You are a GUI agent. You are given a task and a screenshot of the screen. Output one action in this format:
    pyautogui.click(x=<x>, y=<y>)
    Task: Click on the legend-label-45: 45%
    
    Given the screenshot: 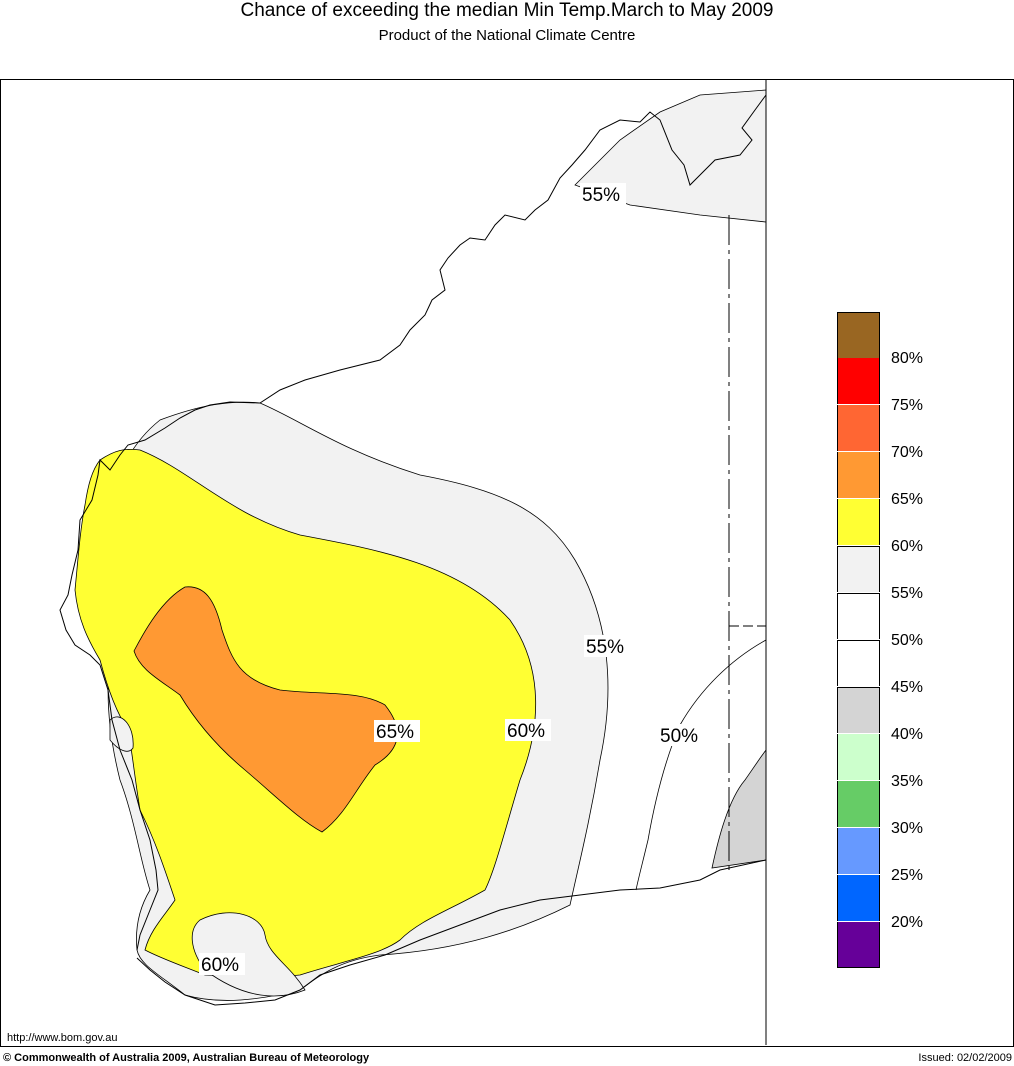 What is the action you would take?
    pyautogui.click(x=907, y=687)
    